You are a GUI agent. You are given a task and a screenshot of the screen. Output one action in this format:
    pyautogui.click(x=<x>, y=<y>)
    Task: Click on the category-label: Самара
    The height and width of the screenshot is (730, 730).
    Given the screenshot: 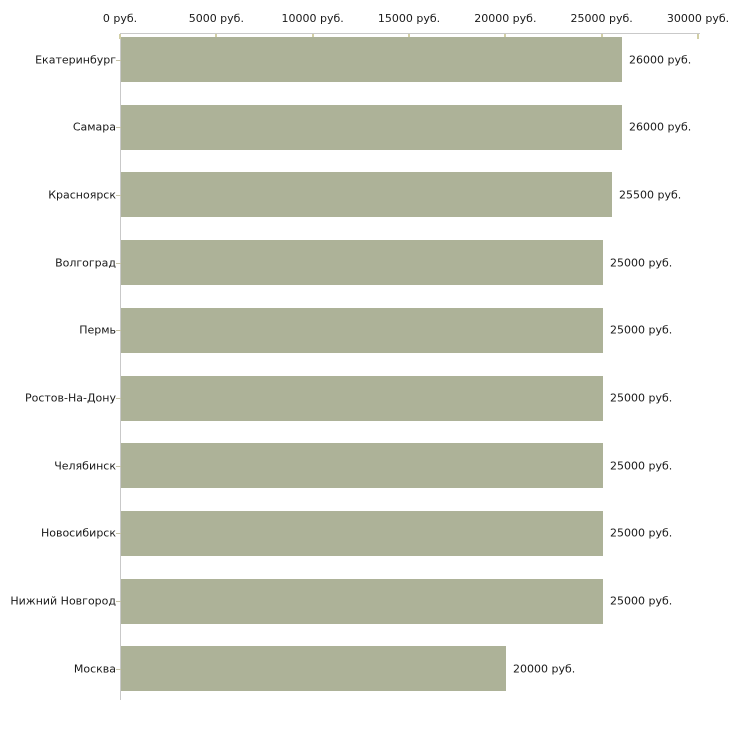 What is the action you would take?
    pyautogui.click(x=94, y=127)
    